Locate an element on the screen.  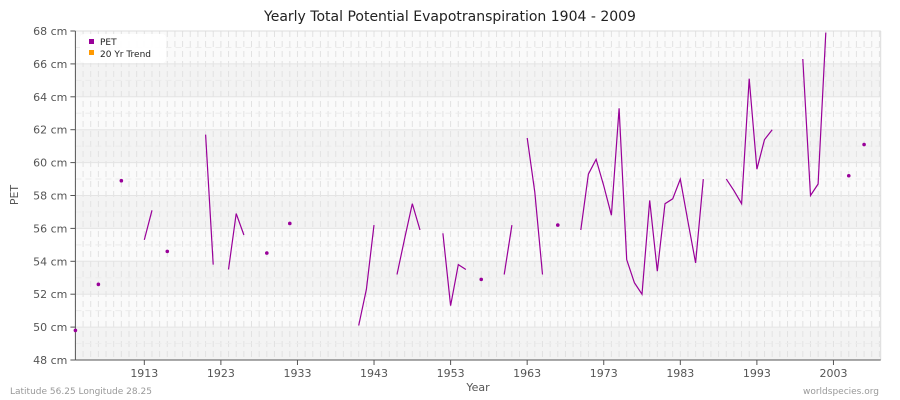
legend-trend-label: 20 Yr Trend is located at coordinates (125, 55).